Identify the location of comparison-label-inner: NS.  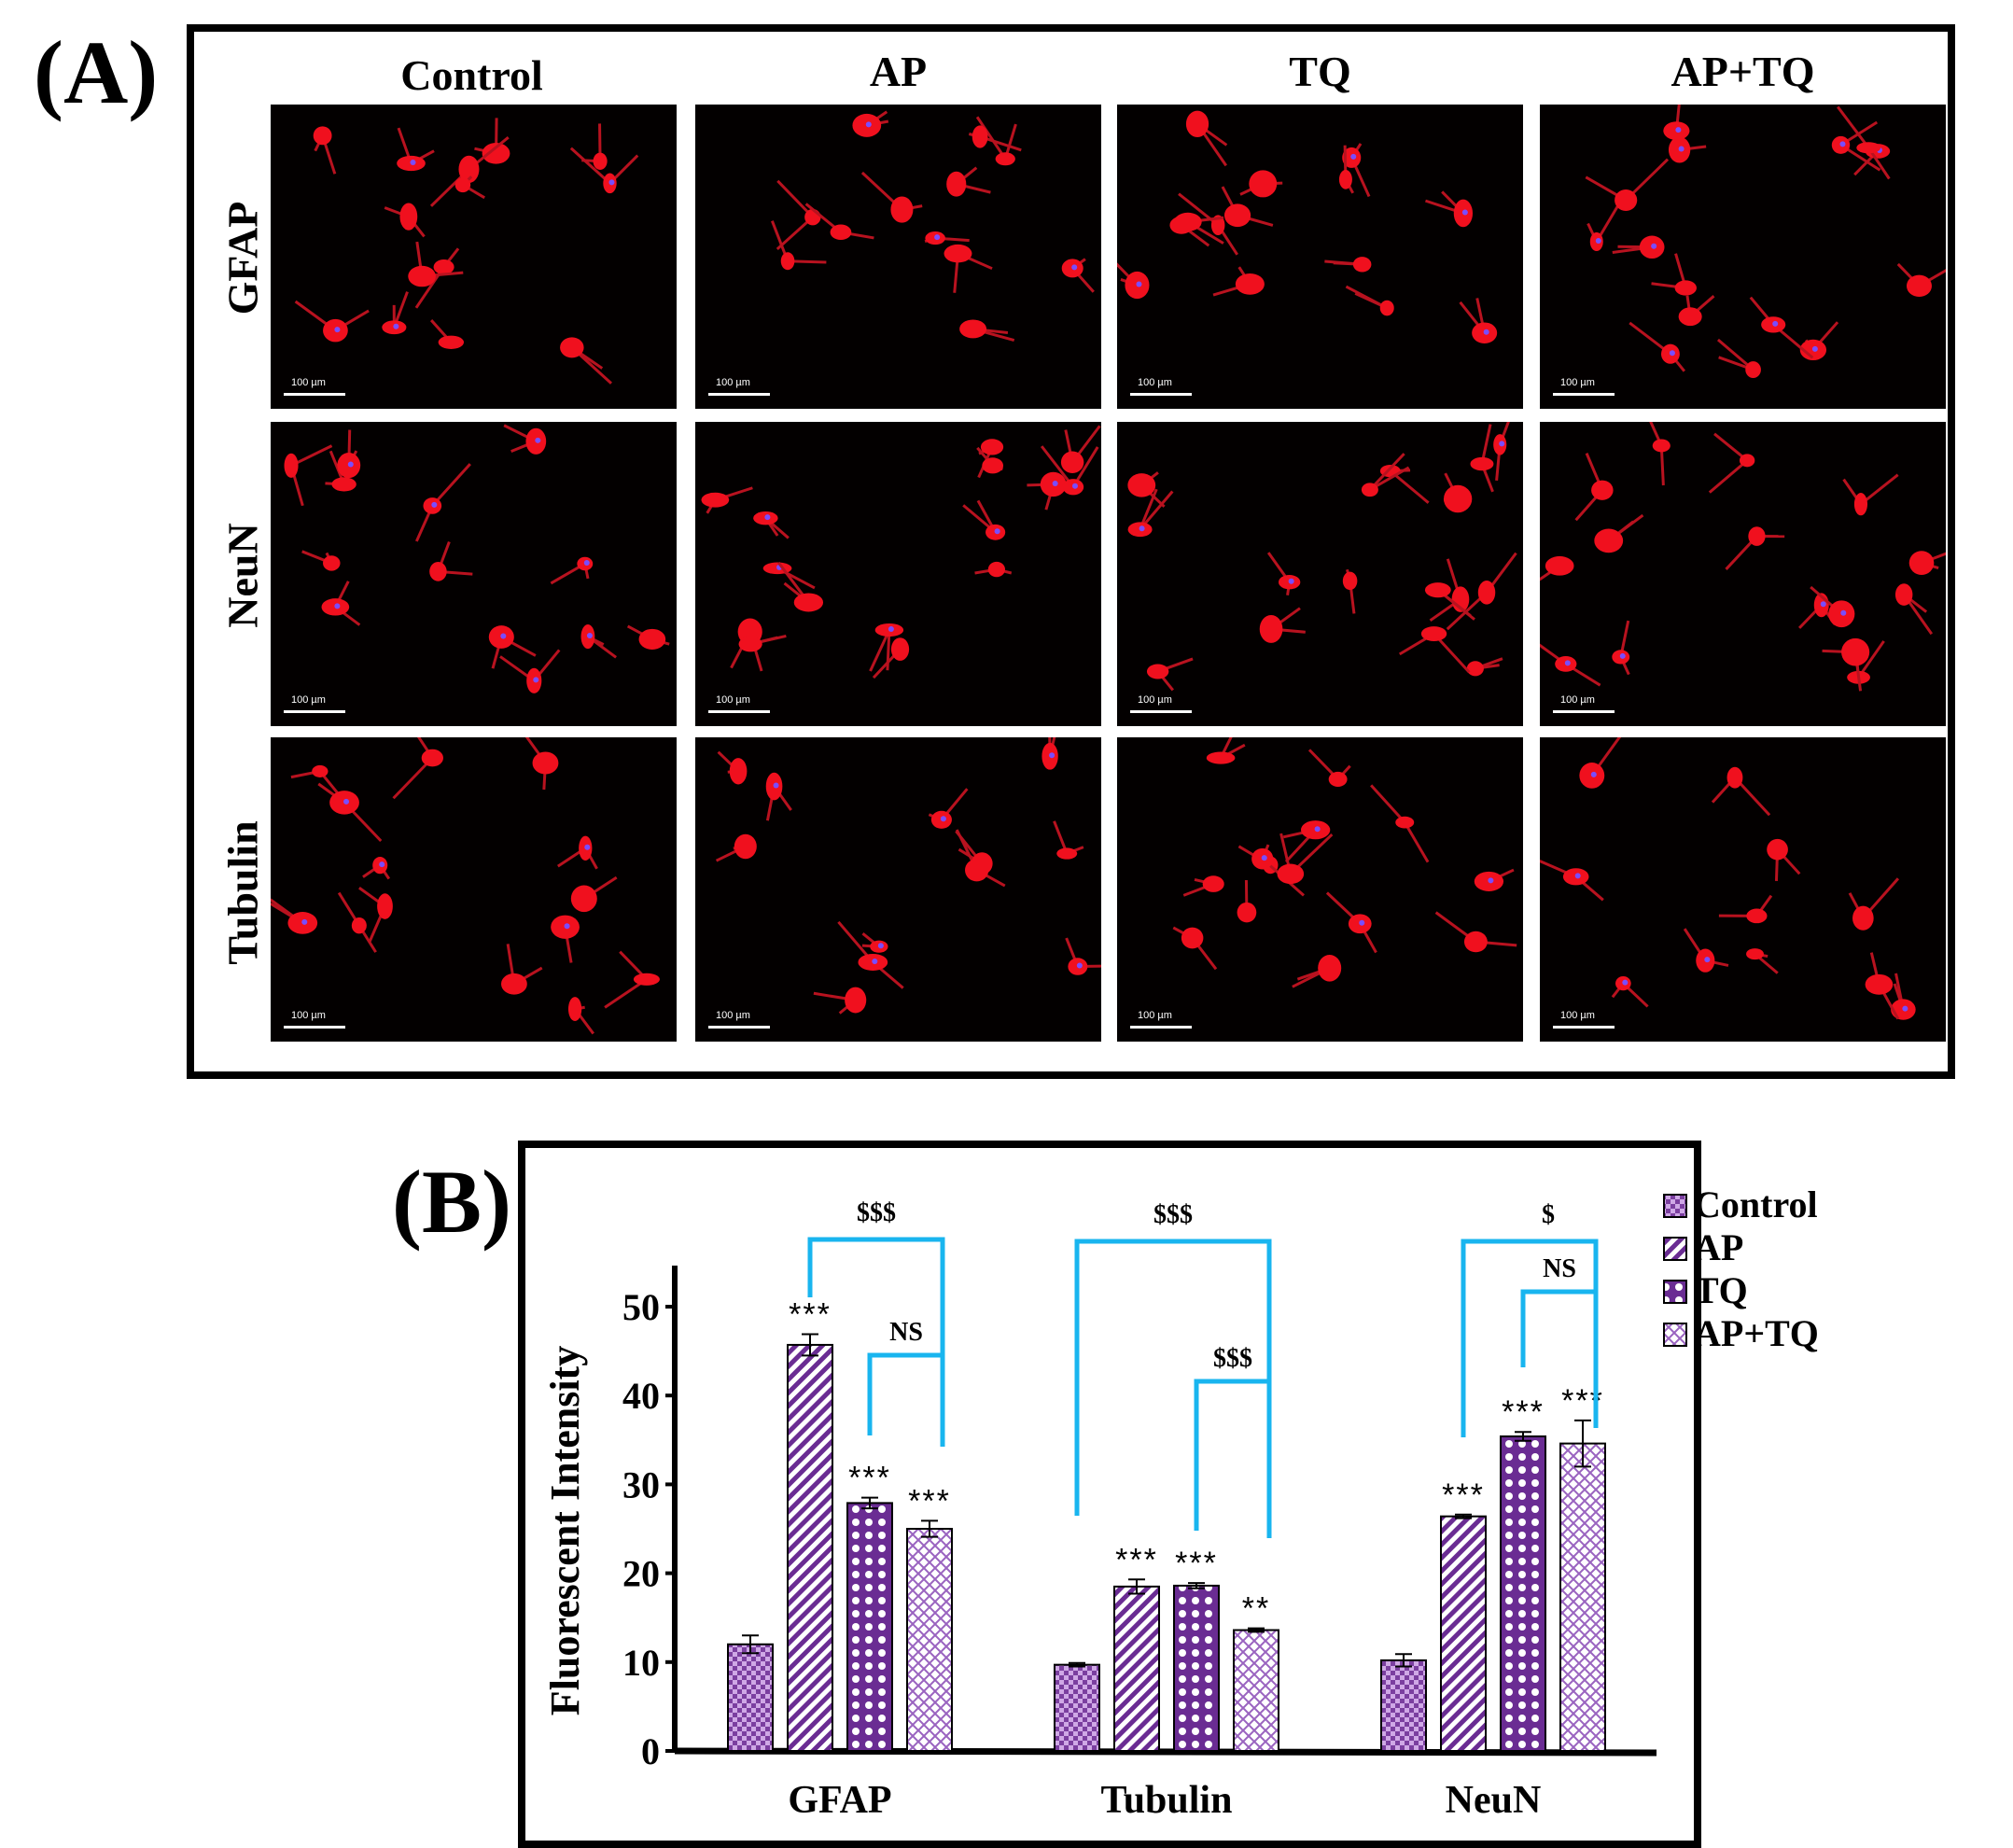
(906, 1332).